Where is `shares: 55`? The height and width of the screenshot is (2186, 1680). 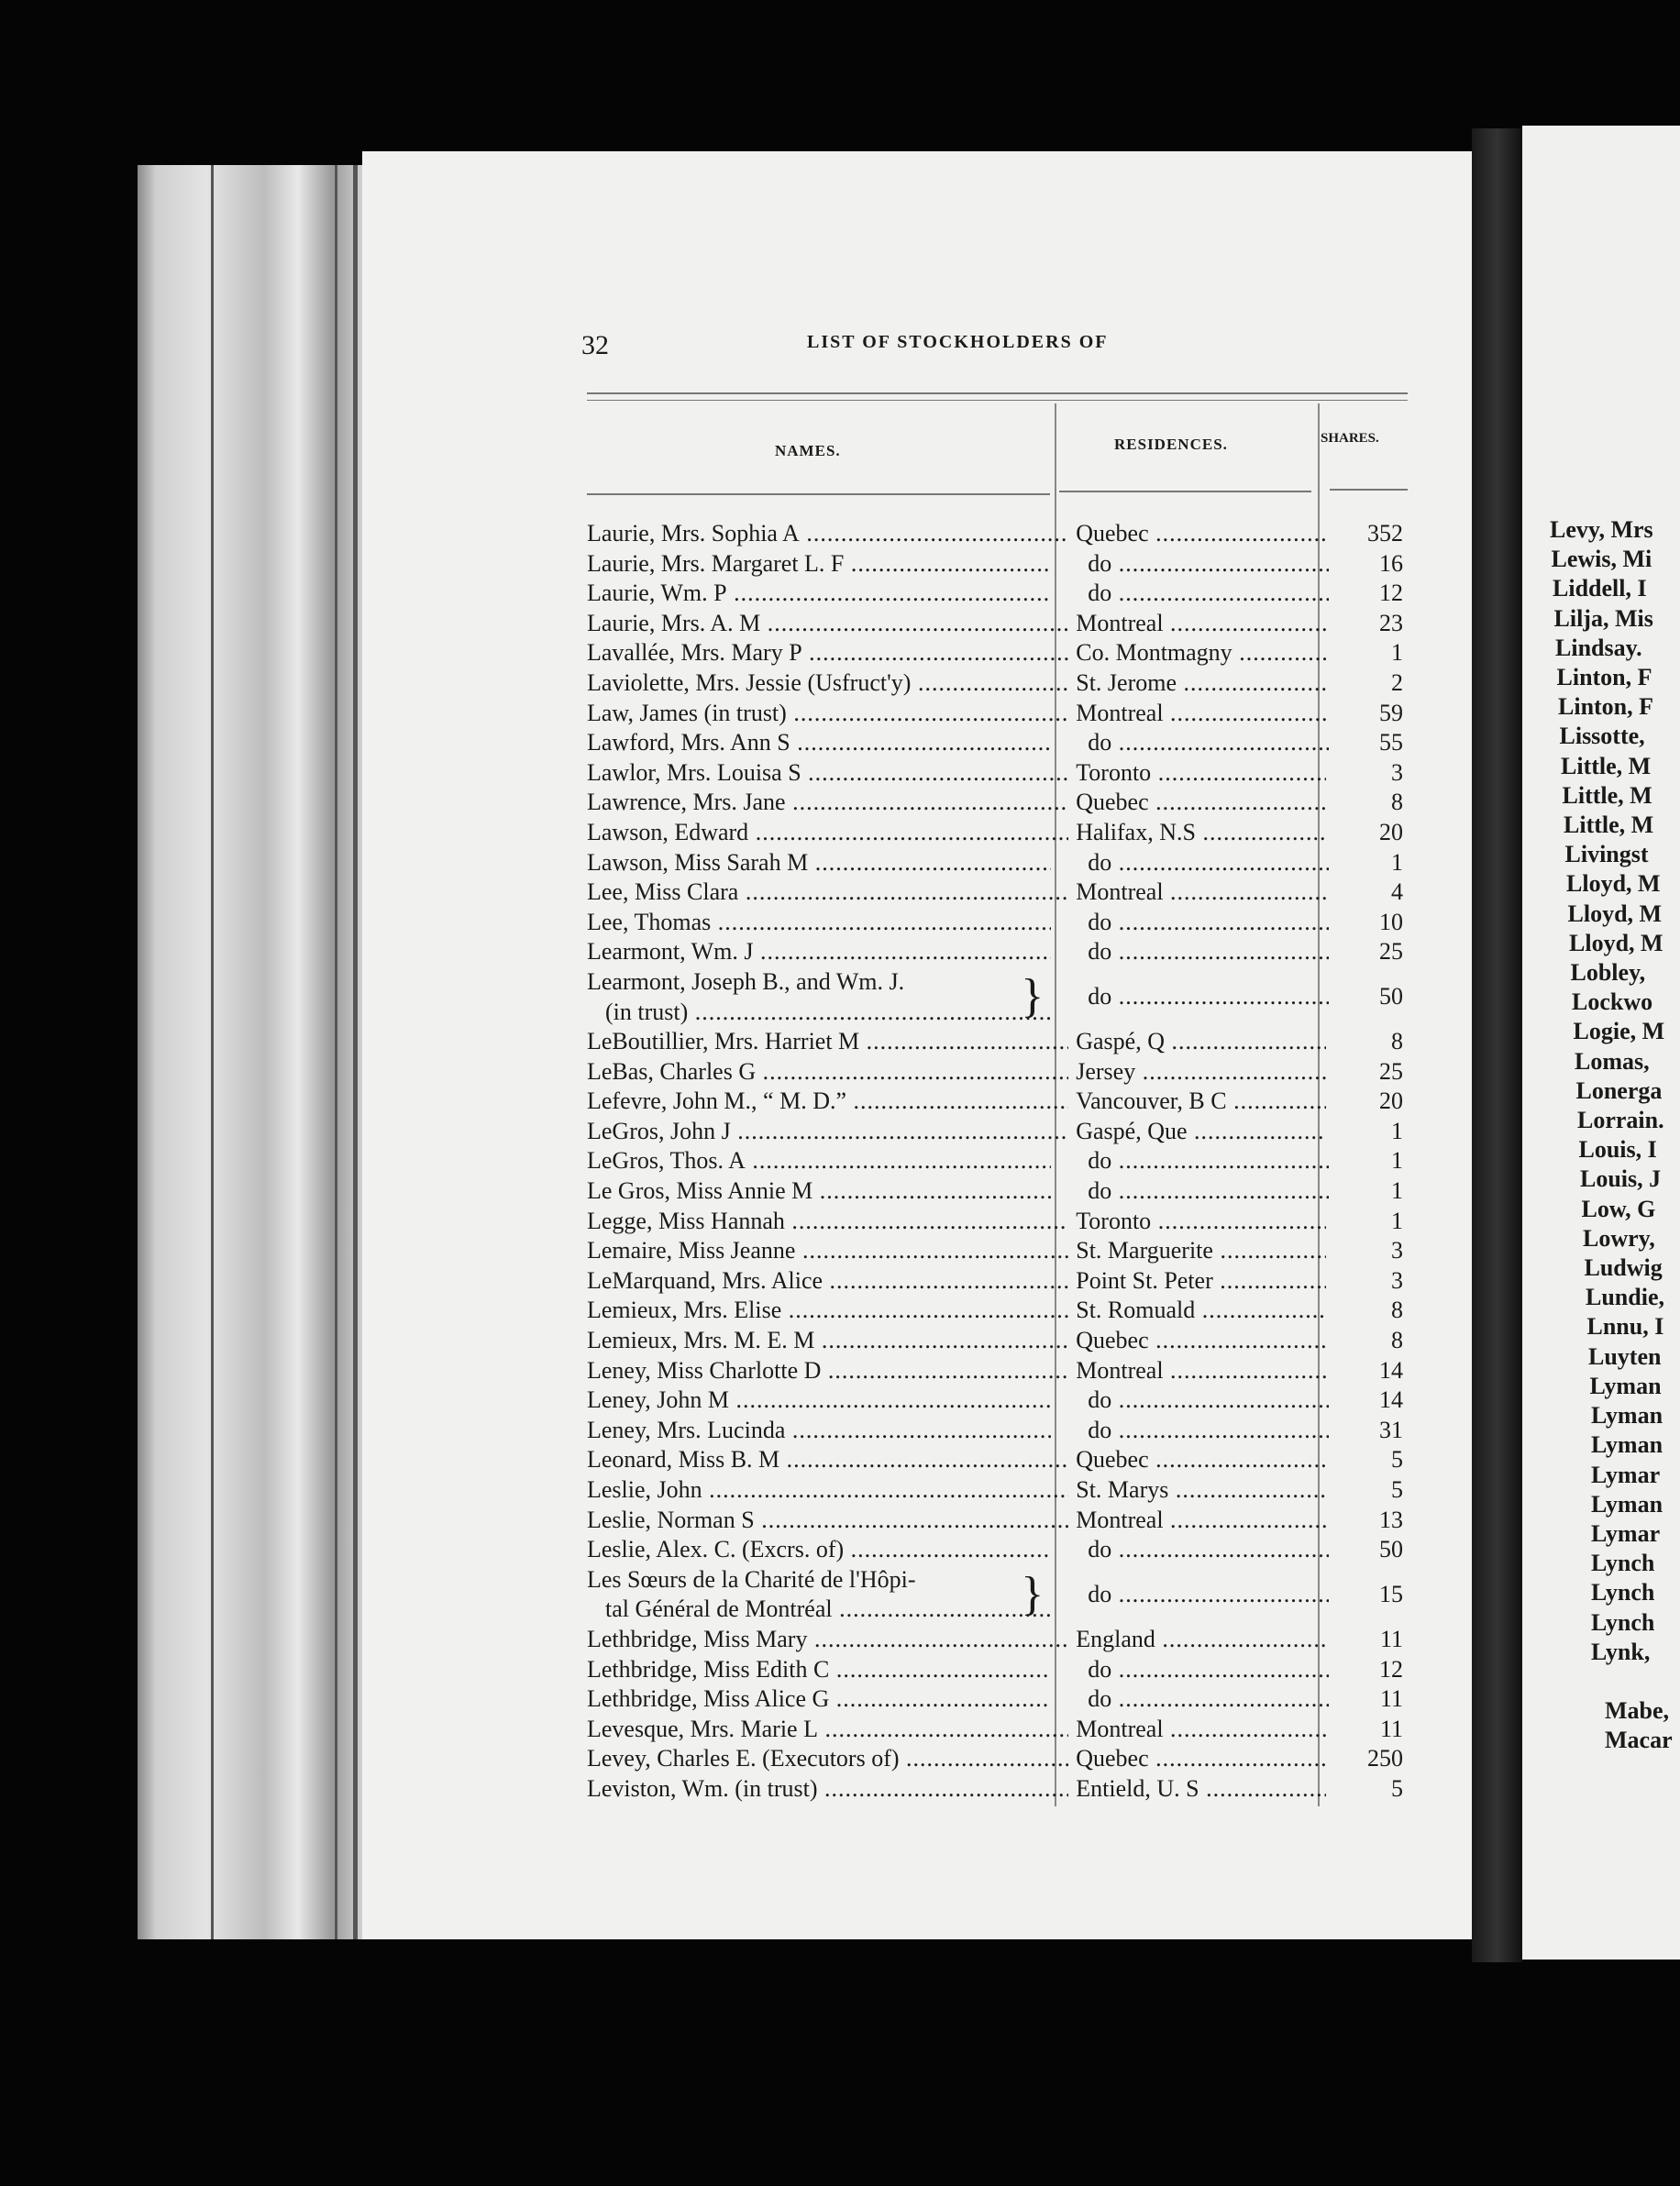
shares: 55 is located at coordinates (1391, 742).